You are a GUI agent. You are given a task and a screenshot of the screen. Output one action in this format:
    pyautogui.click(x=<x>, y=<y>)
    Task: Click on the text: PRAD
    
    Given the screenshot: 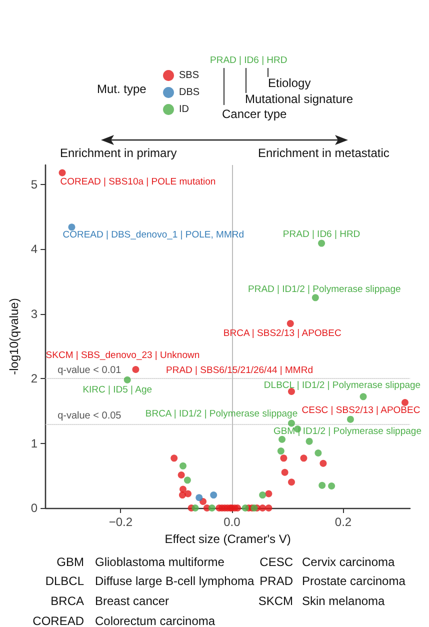 What is the action you would take?
    pyautogui.click(x=276, y=581)
    